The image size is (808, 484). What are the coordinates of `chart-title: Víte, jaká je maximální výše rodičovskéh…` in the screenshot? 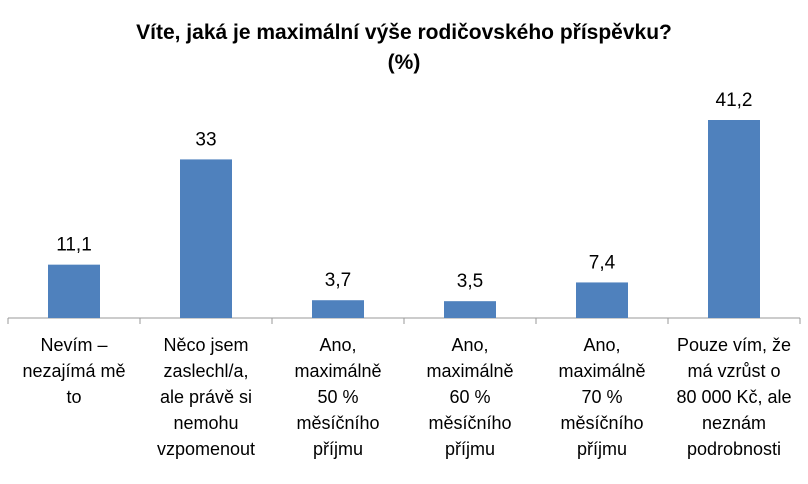 It's located at (404, 48).